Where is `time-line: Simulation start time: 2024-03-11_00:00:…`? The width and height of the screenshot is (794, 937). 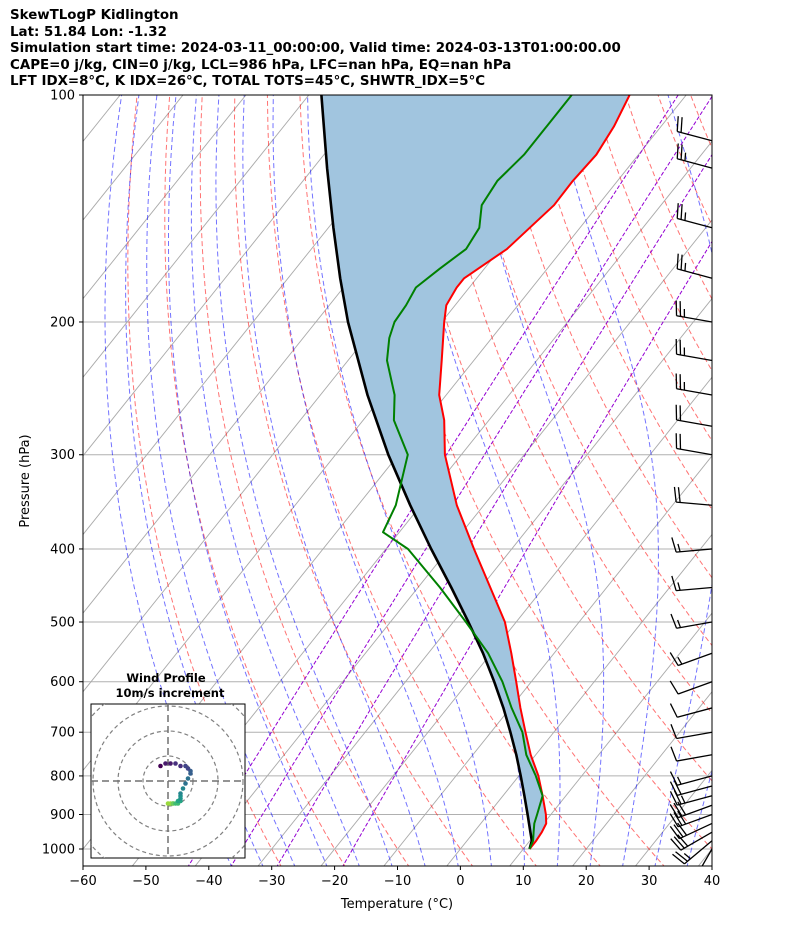
time-line: Simulation start time: 2024-03-11_00:00:… is located at coordinates (315, 49).